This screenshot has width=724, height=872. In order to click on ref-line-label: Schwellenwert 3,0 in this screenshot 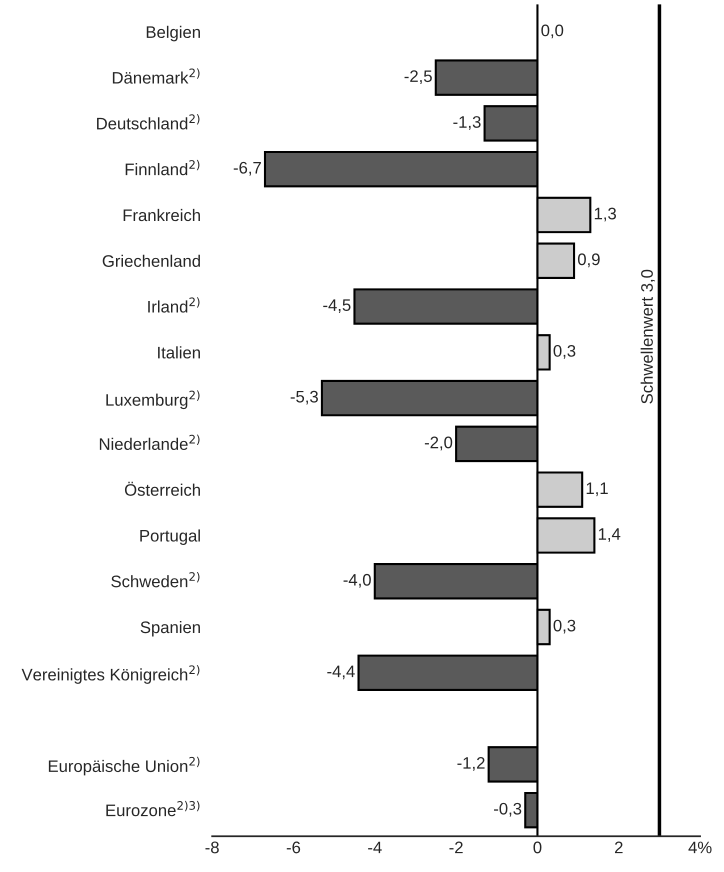, I will do `click(647, 337)`.